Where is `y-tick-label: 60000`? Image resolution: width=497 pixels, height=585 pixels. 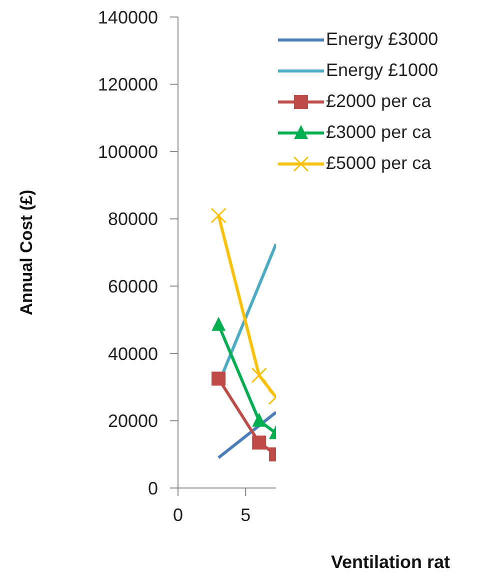
y-tick-label: 60000 is located at coordinates (133, 286).